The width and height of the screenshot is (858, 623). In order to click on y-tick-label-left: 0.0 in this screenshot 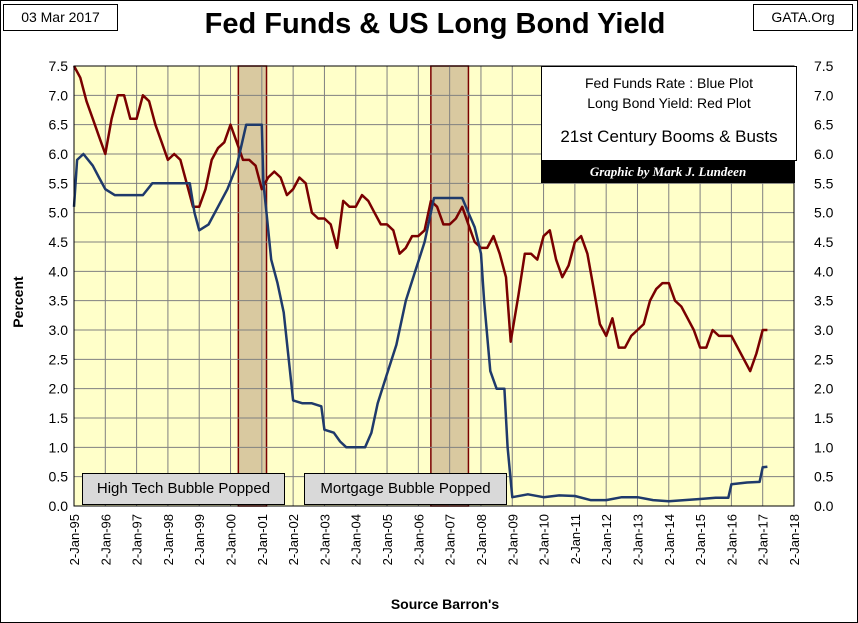, I will do `click(59, 506)`.